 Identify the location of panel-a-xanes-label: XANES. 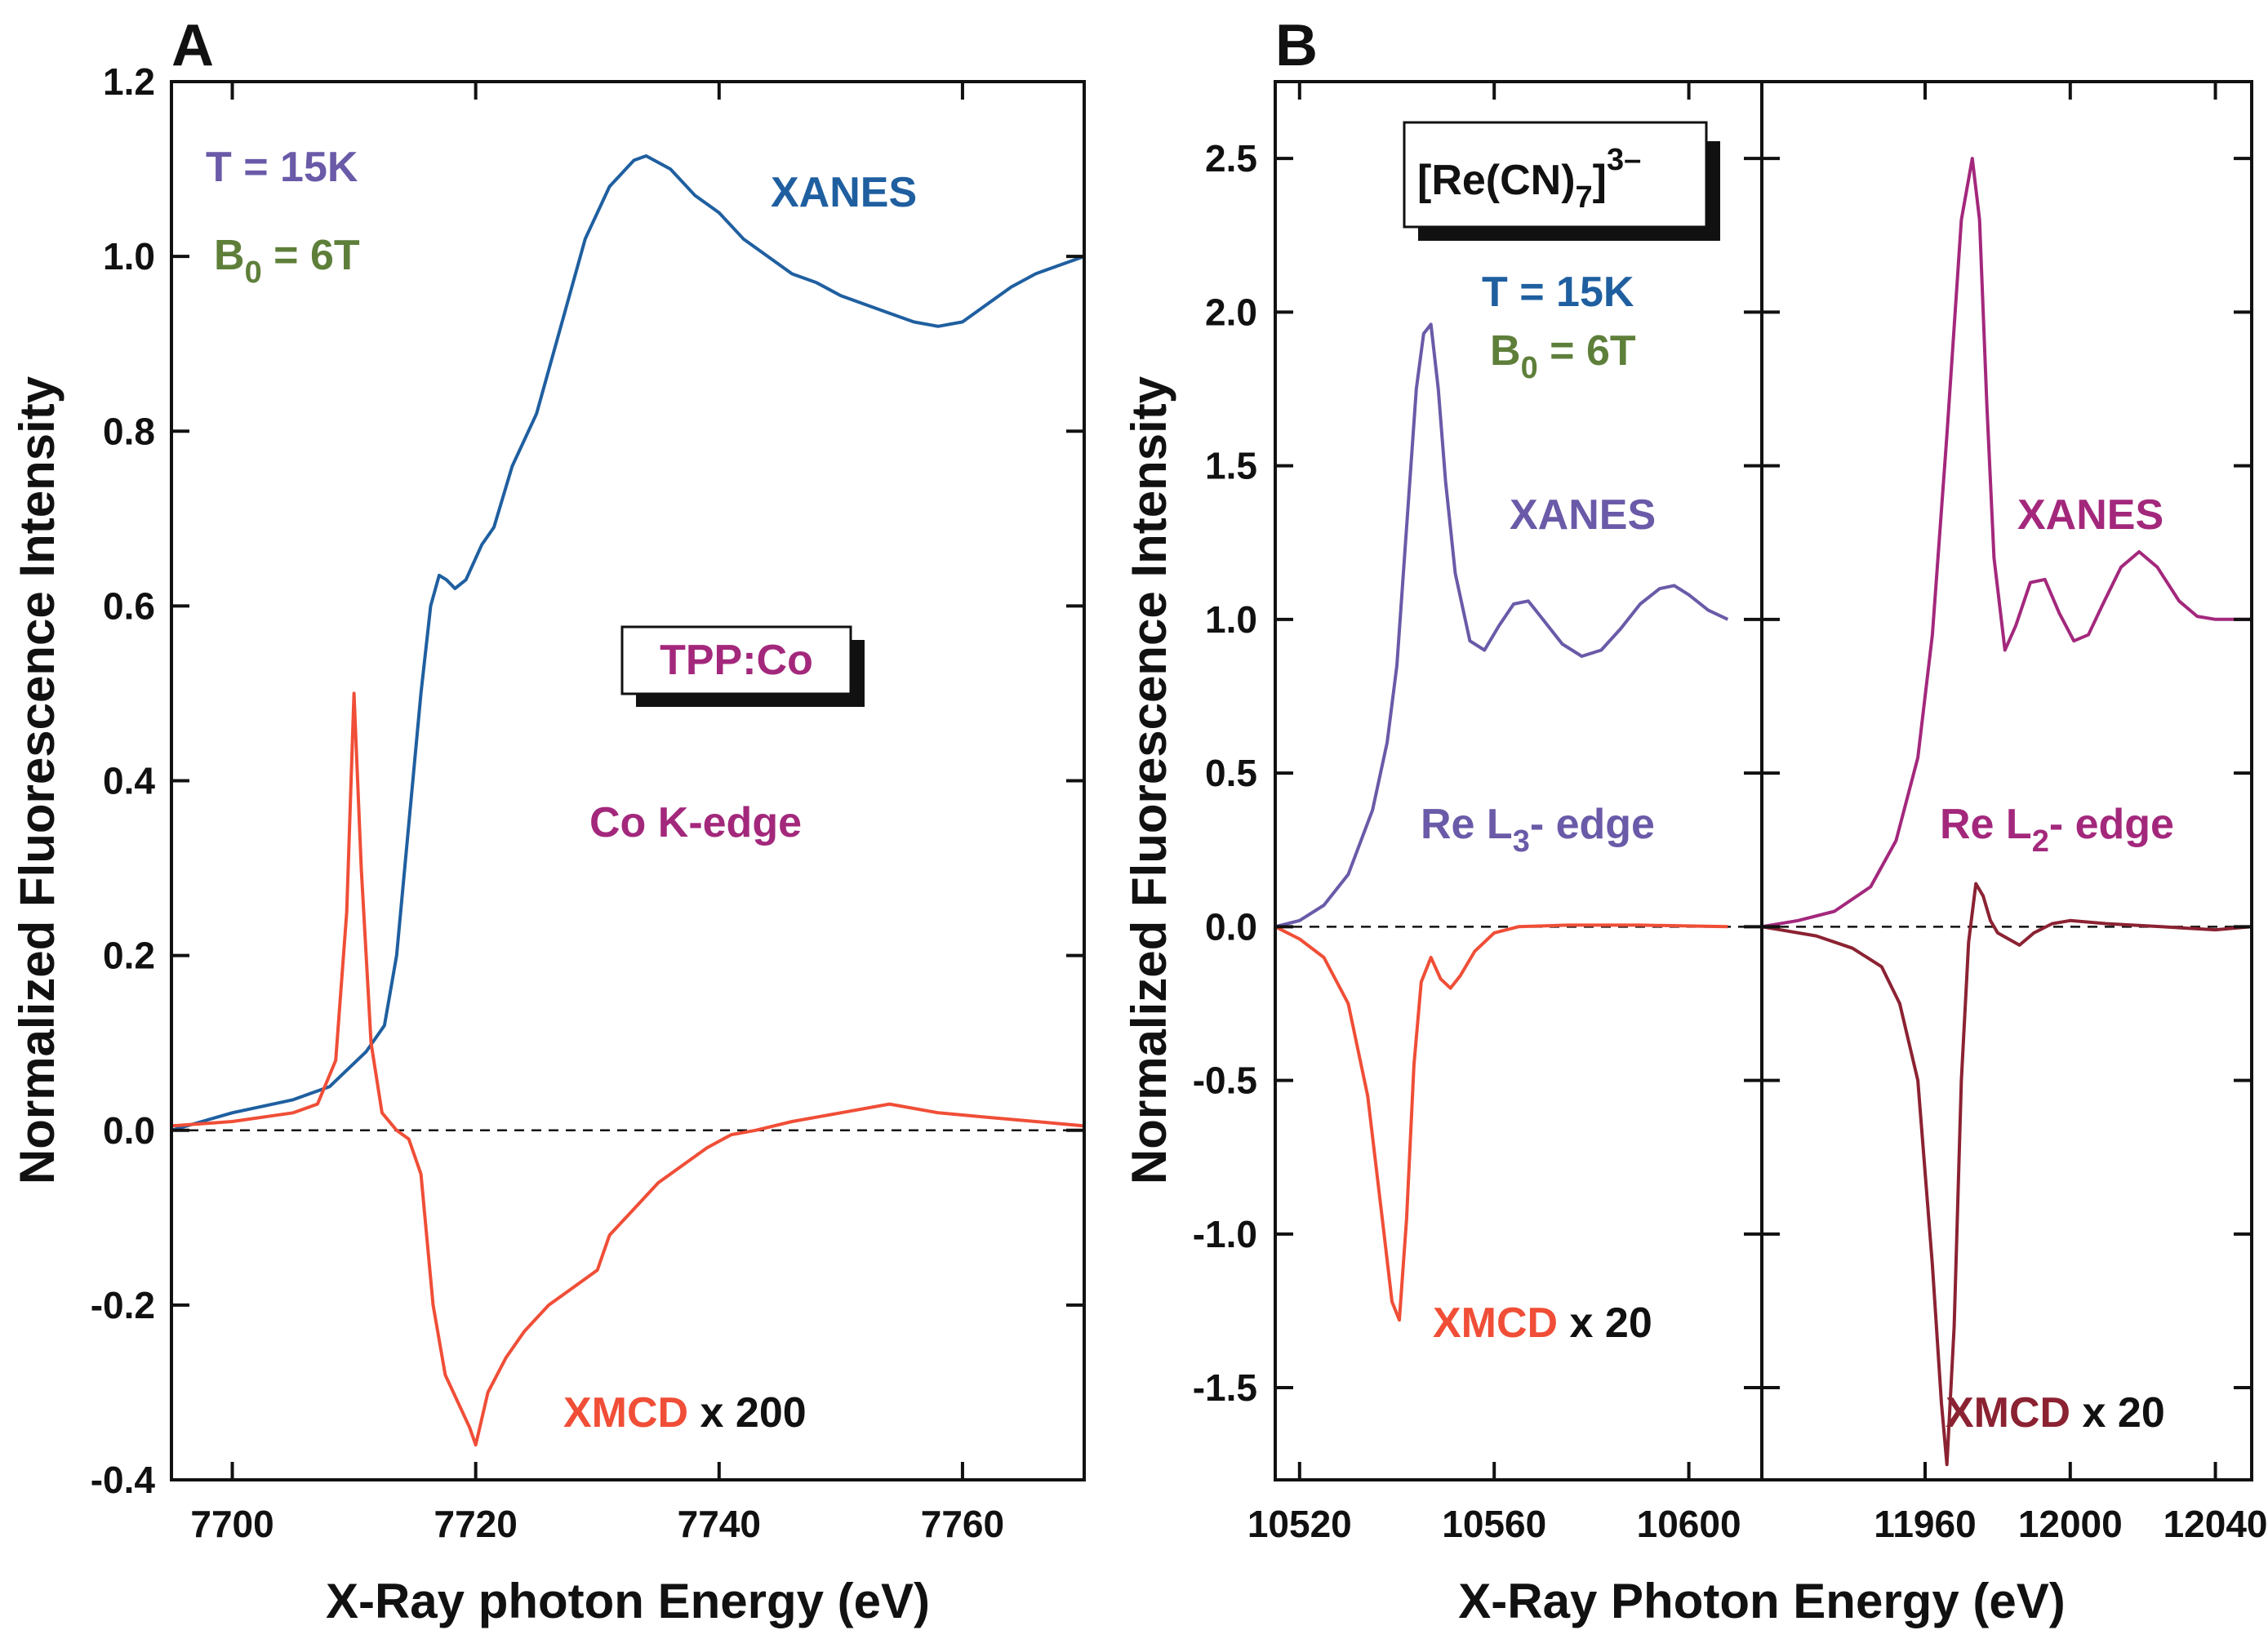
(844, 192).